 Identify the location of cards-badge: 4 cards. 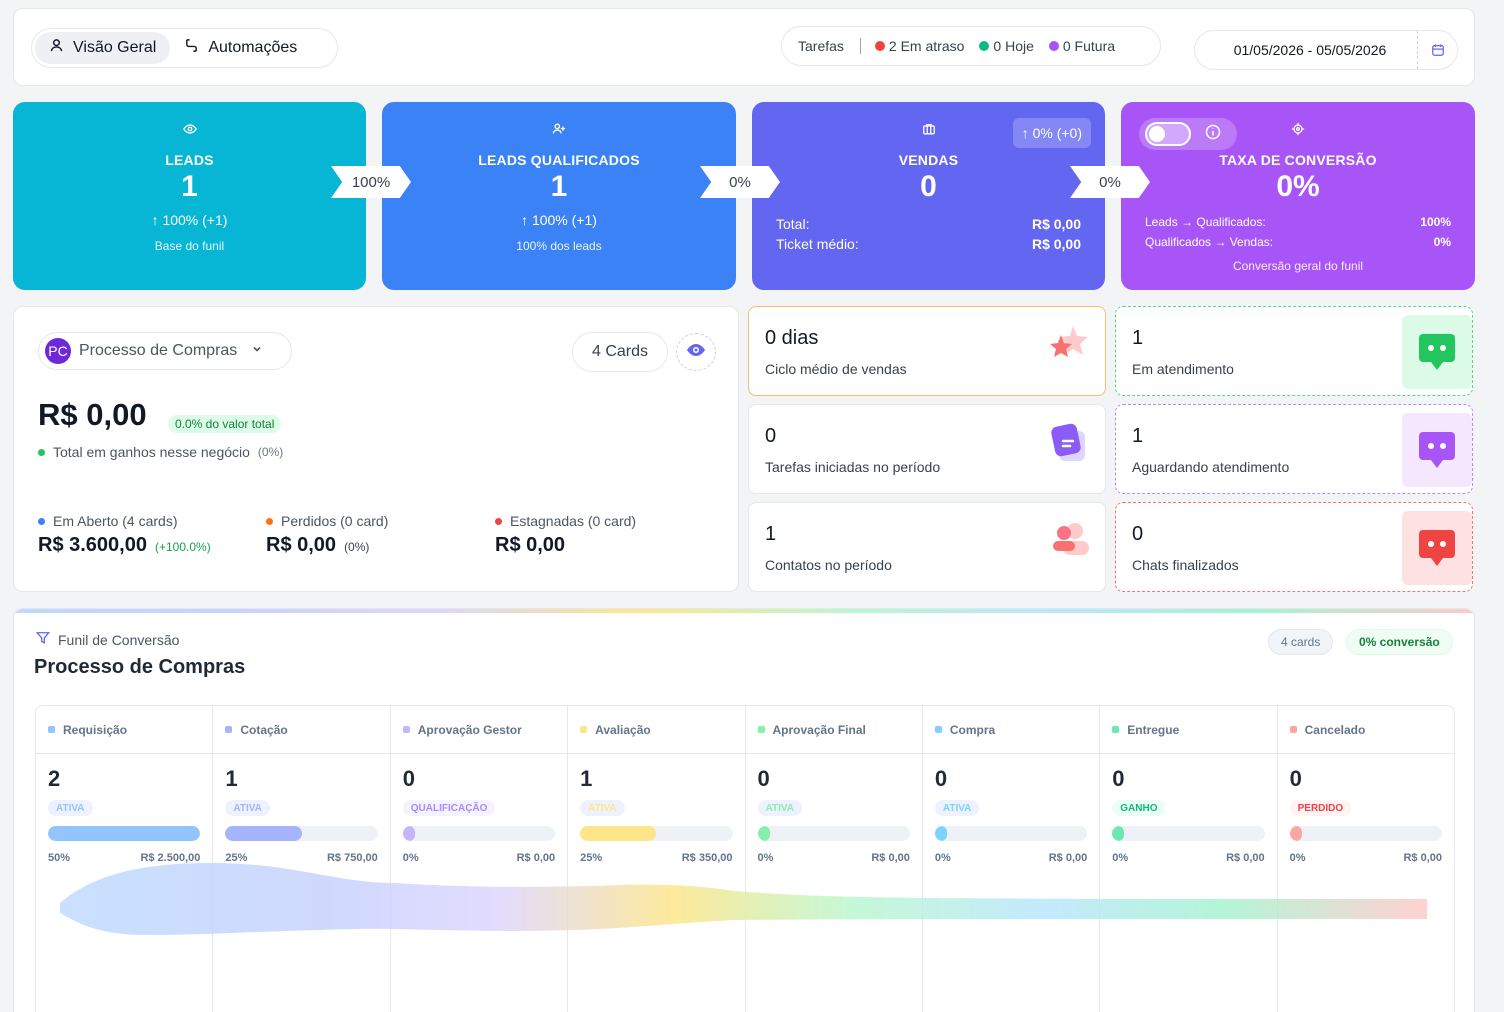
(1301, 642).